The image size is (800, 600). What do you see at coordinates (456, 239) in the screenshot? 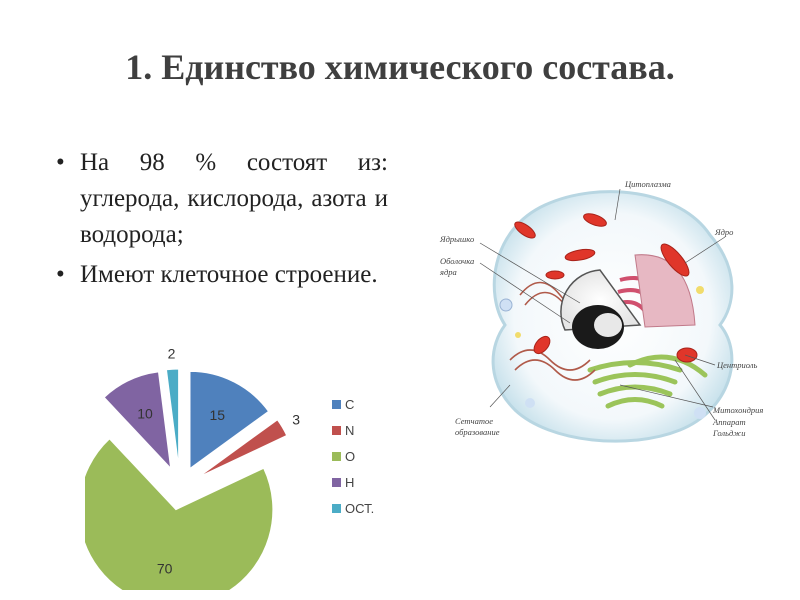
I see `label-nucleolus: Ядрышко` at bounding box center [456, 239].